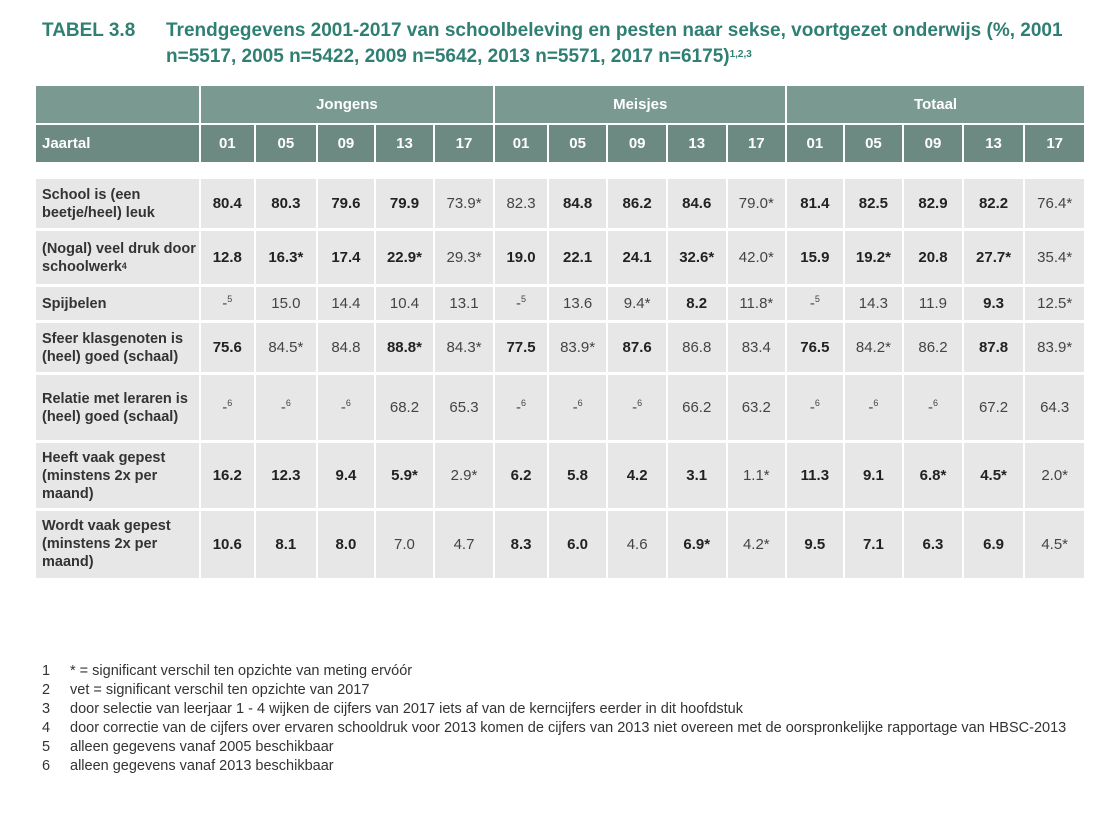 The height and width of the screenshot is (822, 1120). I want to click on cell-value: 12.3, so click(286, 475).